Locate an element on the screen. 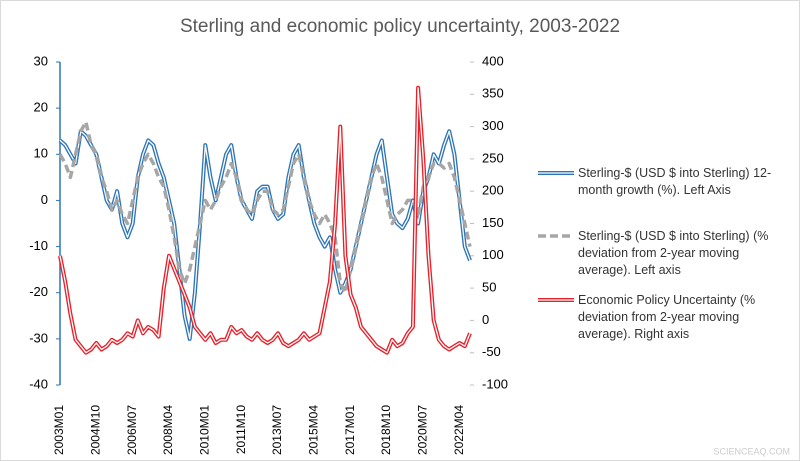 This screenshot has height=461, width=800. x-tick-label: 2010M01 is located at coordinates (204, 430).